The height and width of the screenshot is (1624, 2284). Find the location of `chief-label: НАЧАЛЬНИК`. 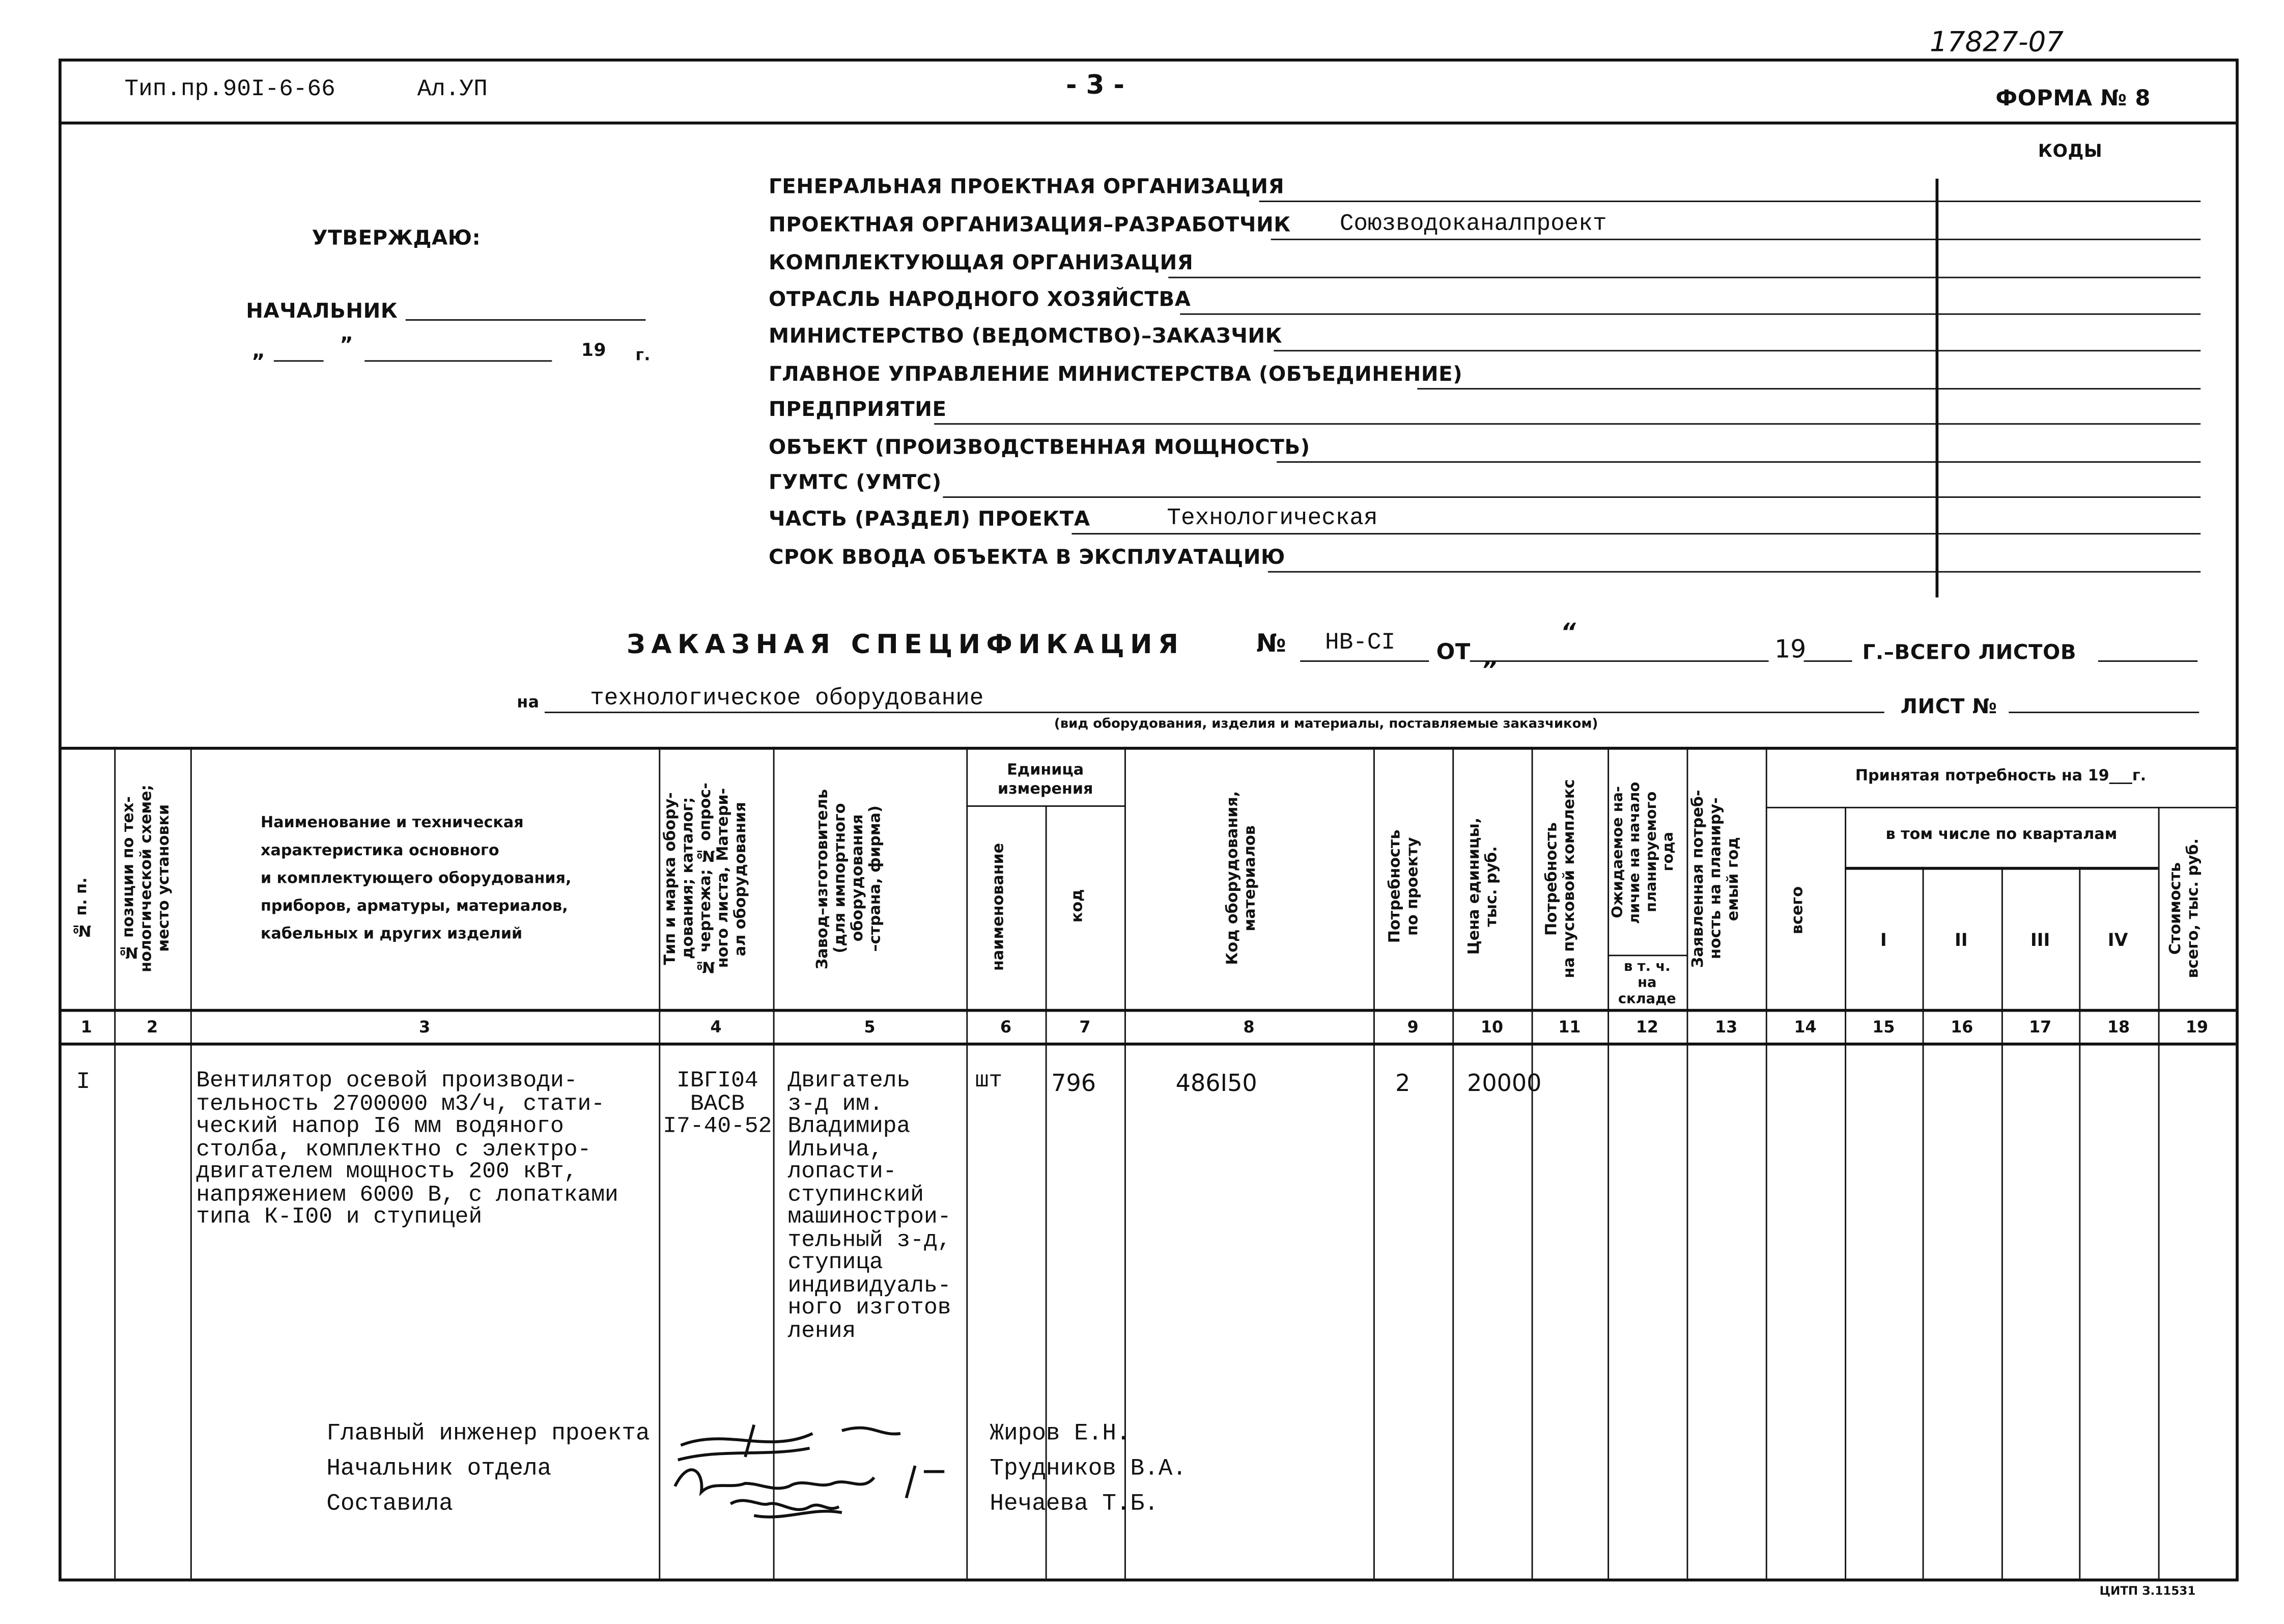

chief-label: НАЧАЛЬНИК is located at coordinates (322, 312).